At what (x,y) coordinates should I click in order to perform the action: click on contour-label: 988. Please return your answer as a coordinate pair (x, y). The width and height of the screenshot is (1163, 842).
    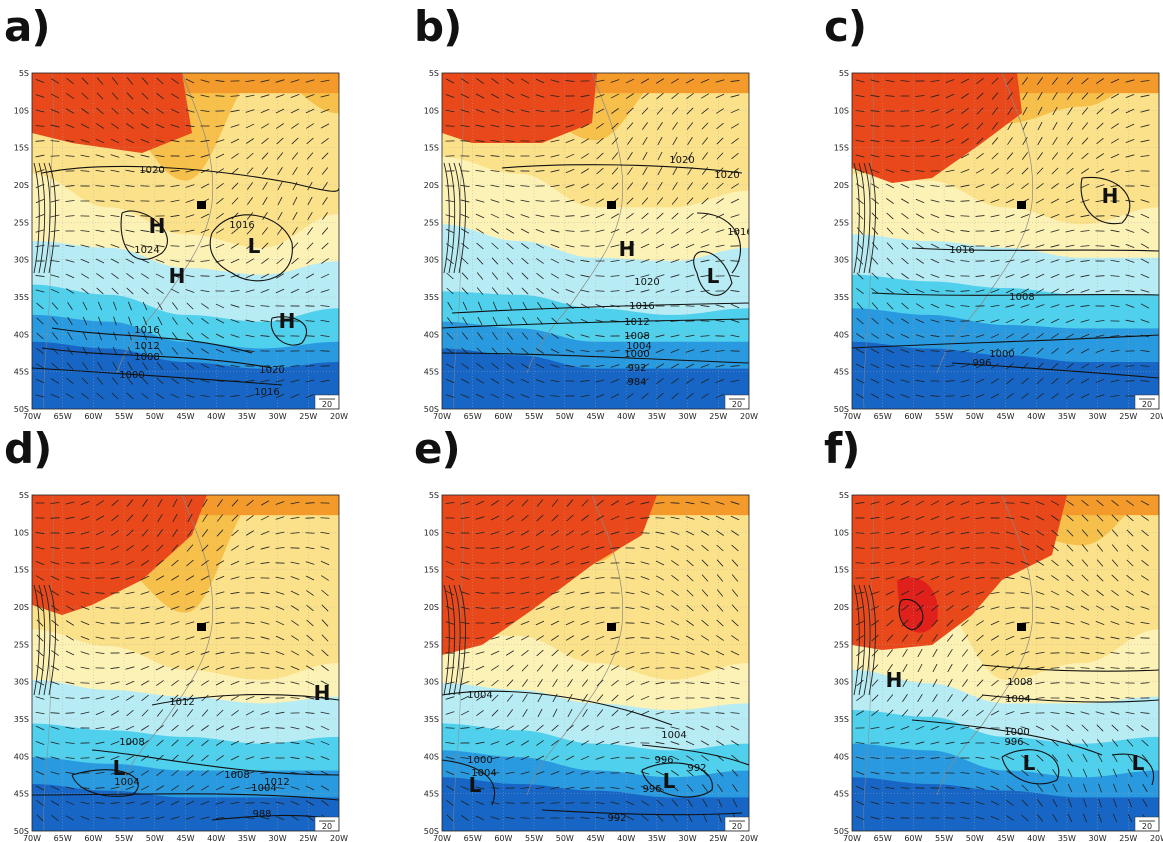
    Looking at the image, I should click on (261, 814).